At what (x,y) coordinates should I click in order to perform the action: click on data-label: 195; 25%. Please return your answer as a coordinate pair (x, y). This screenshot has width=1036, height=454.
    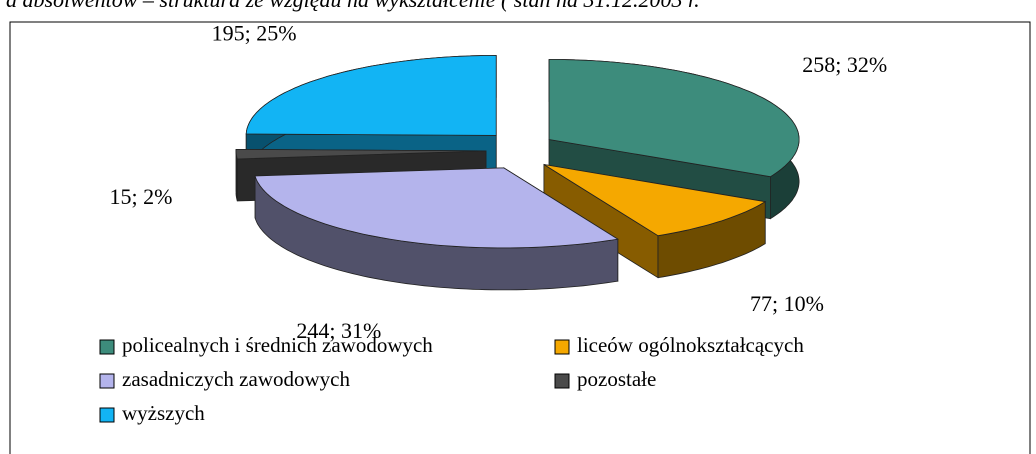
    Looking at the image, I should click on (254, 33).